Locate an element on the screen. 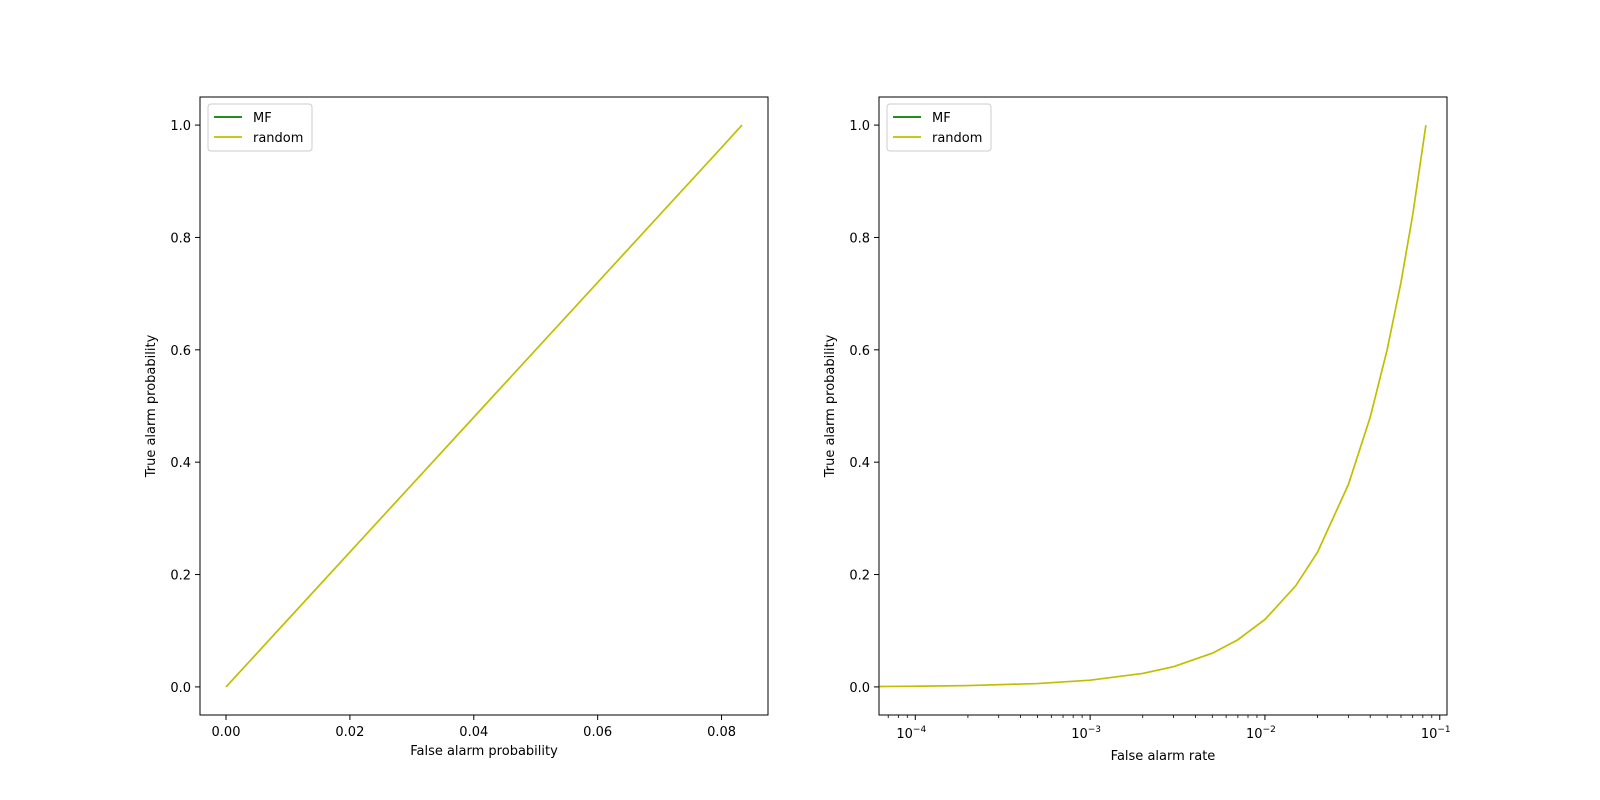 The height and width of the screenshot is (800, 1600). x-tick-exponent: −1 is located at coordinates (1443, 730).